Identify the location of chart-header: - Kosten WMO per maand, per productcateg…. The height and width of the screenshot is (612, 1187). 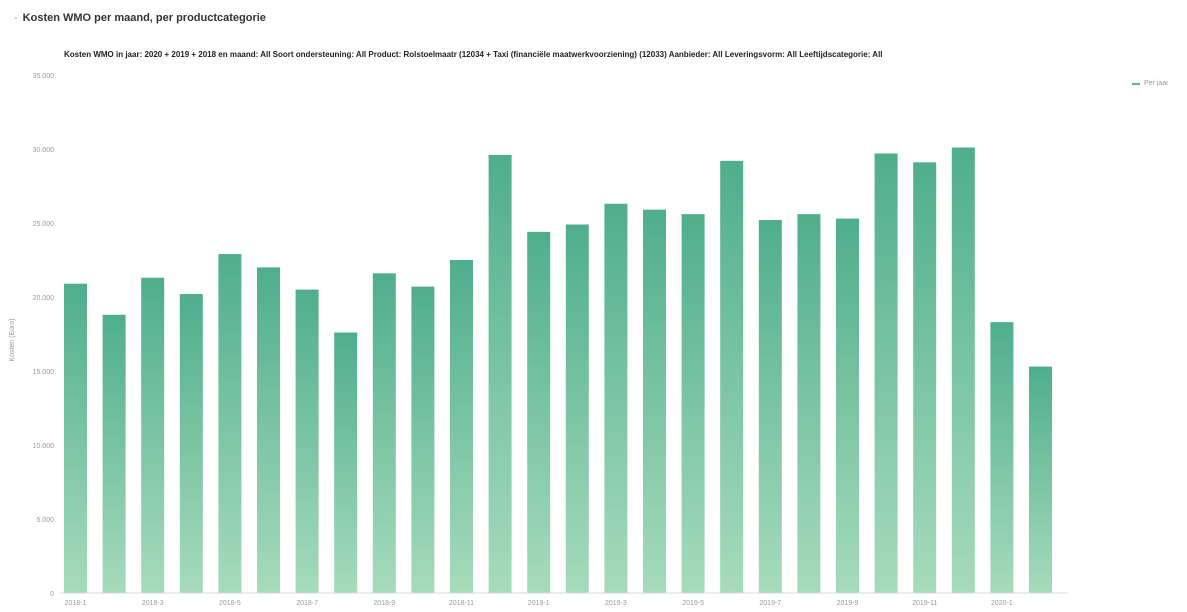
(140, 18).